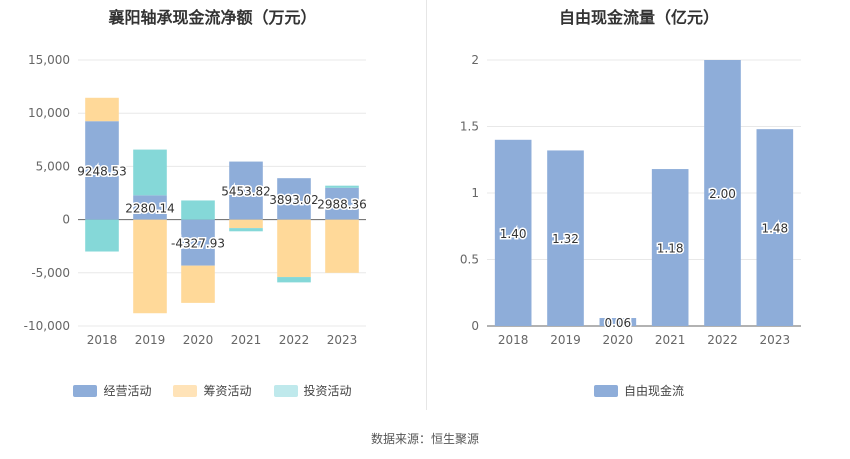 Image resolution: width=850 pixels, height=459 pixels. I want to click on bar-自由现金流-2018, so click(513, 232).